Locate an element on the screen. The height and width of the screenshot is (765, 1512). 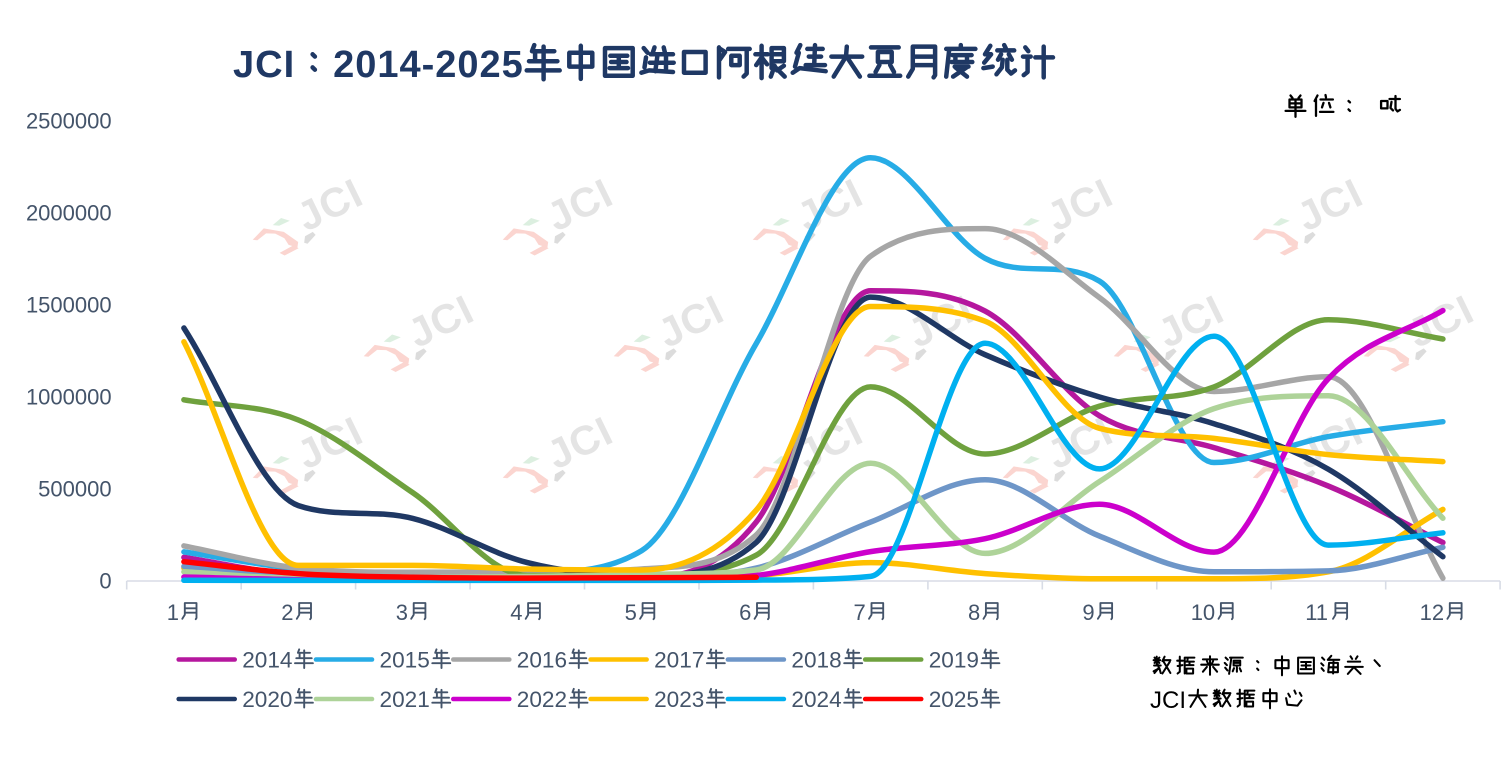
svg-text: 2024 is located at coordinates (816, 699).